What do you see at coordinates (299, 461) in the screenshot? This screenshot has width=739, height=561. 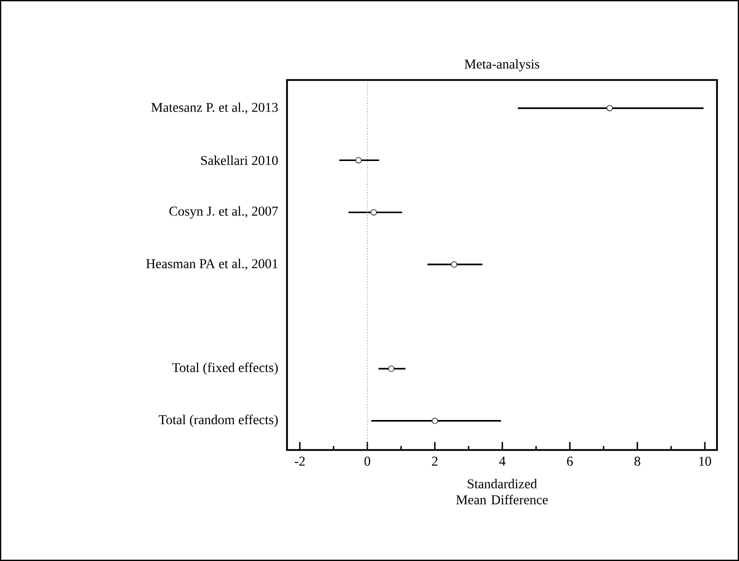 I see `x-tick-label: -2` at bounding box center [299, 461].